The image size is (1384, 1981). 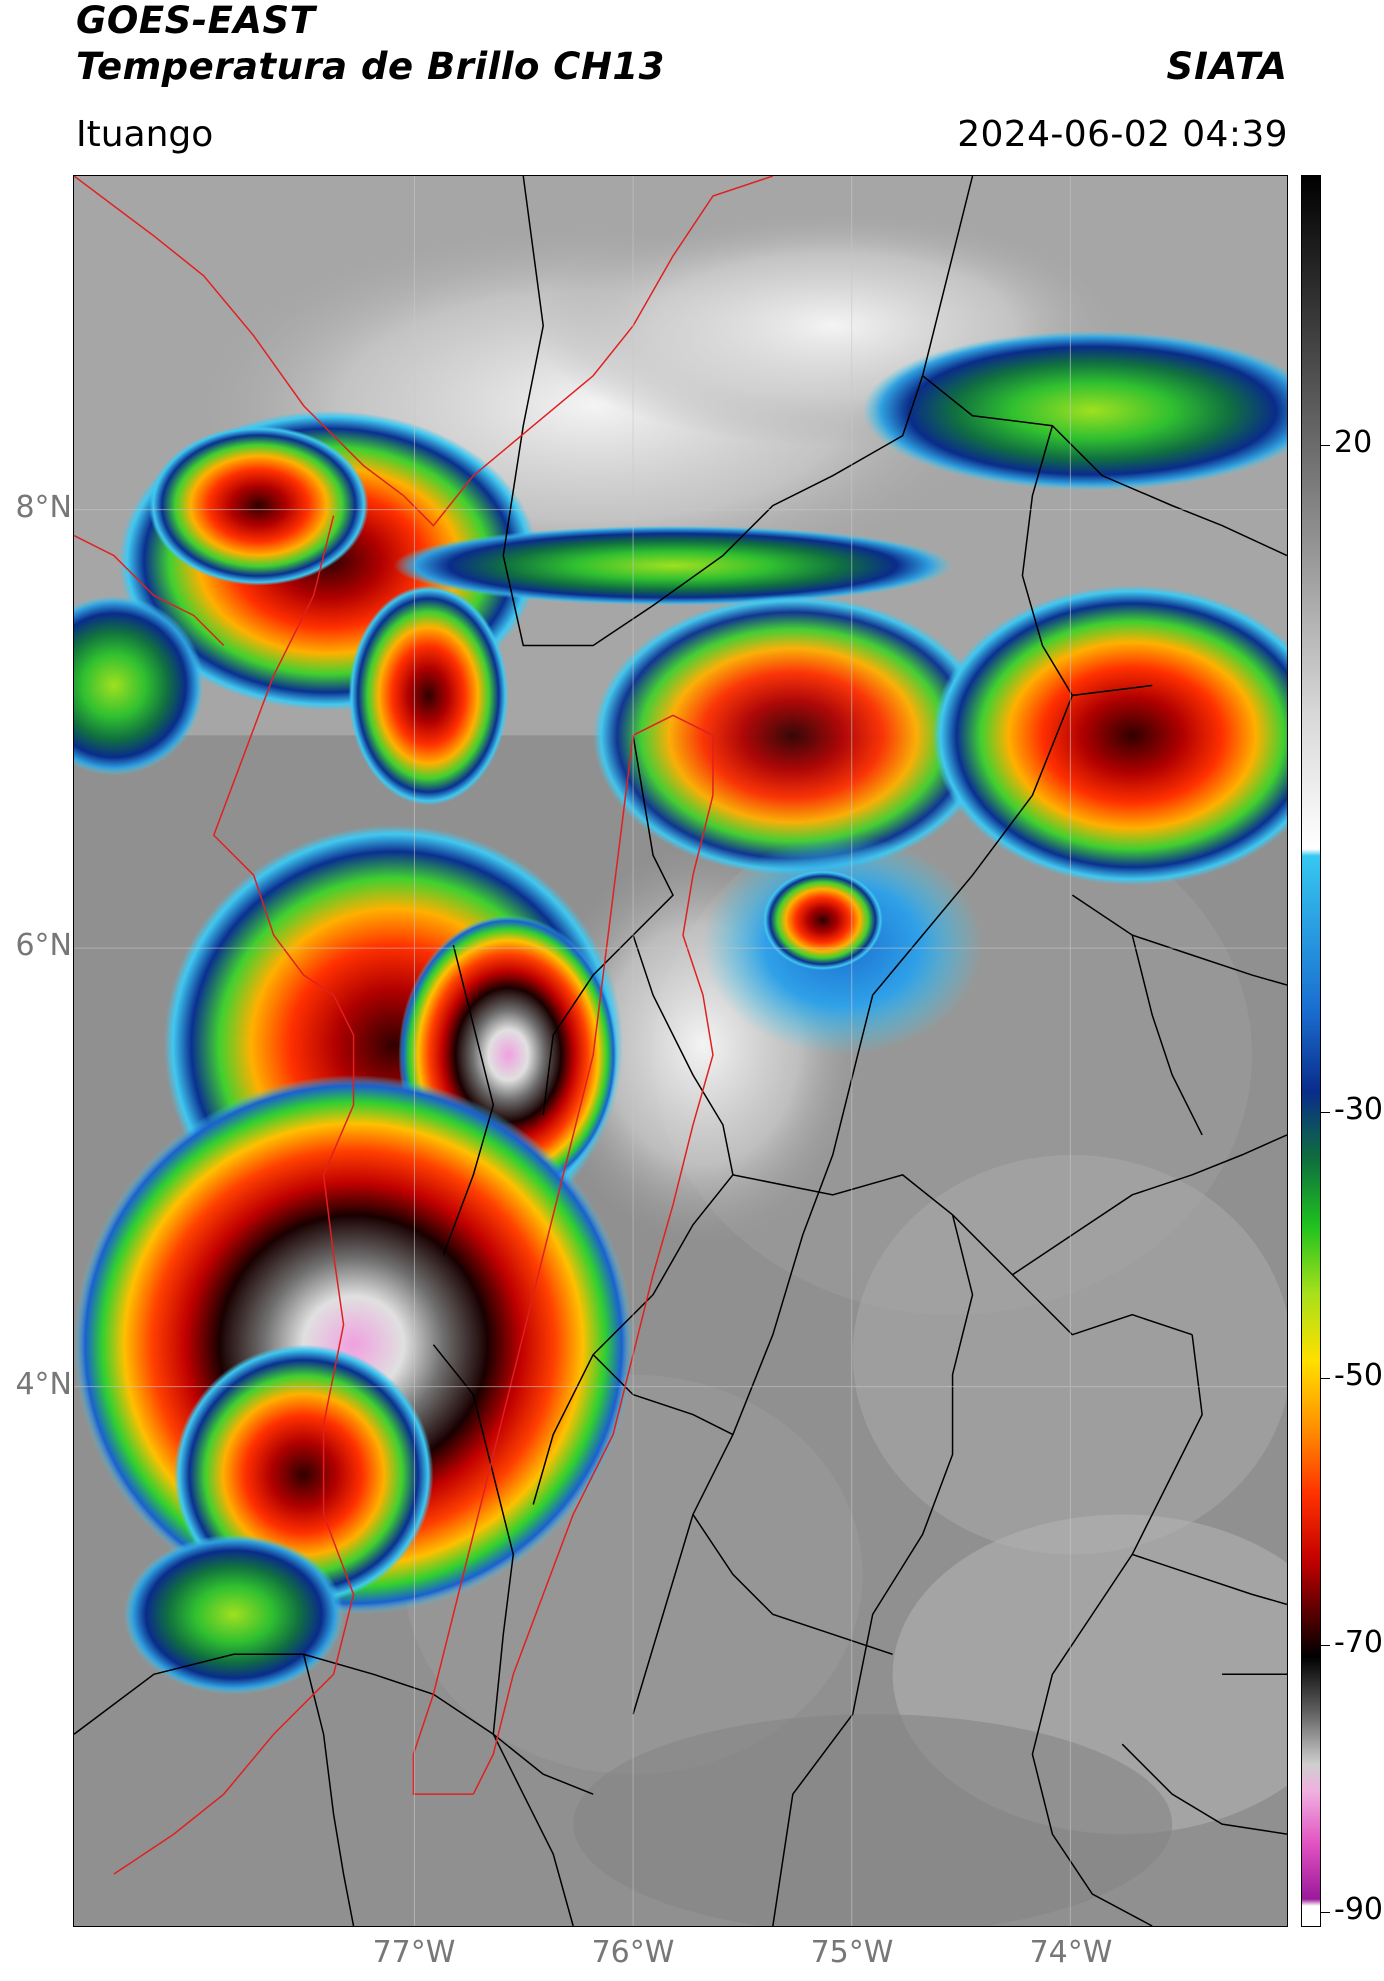 What do you see at coordinates (1358, 1109) in the screenshot?
I see `colorbar-label-minus30: -30` at bounding box center [1358, 1109].